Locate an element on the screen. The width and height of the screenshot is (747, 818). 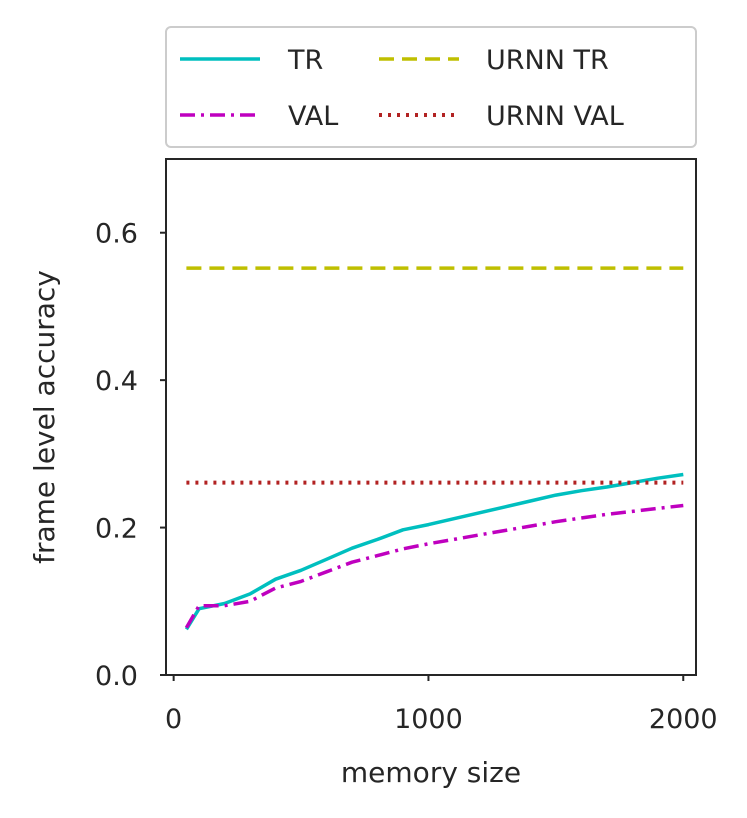
legend-label-urnn-val: URNN VAL is located at coordinates (555, 116).